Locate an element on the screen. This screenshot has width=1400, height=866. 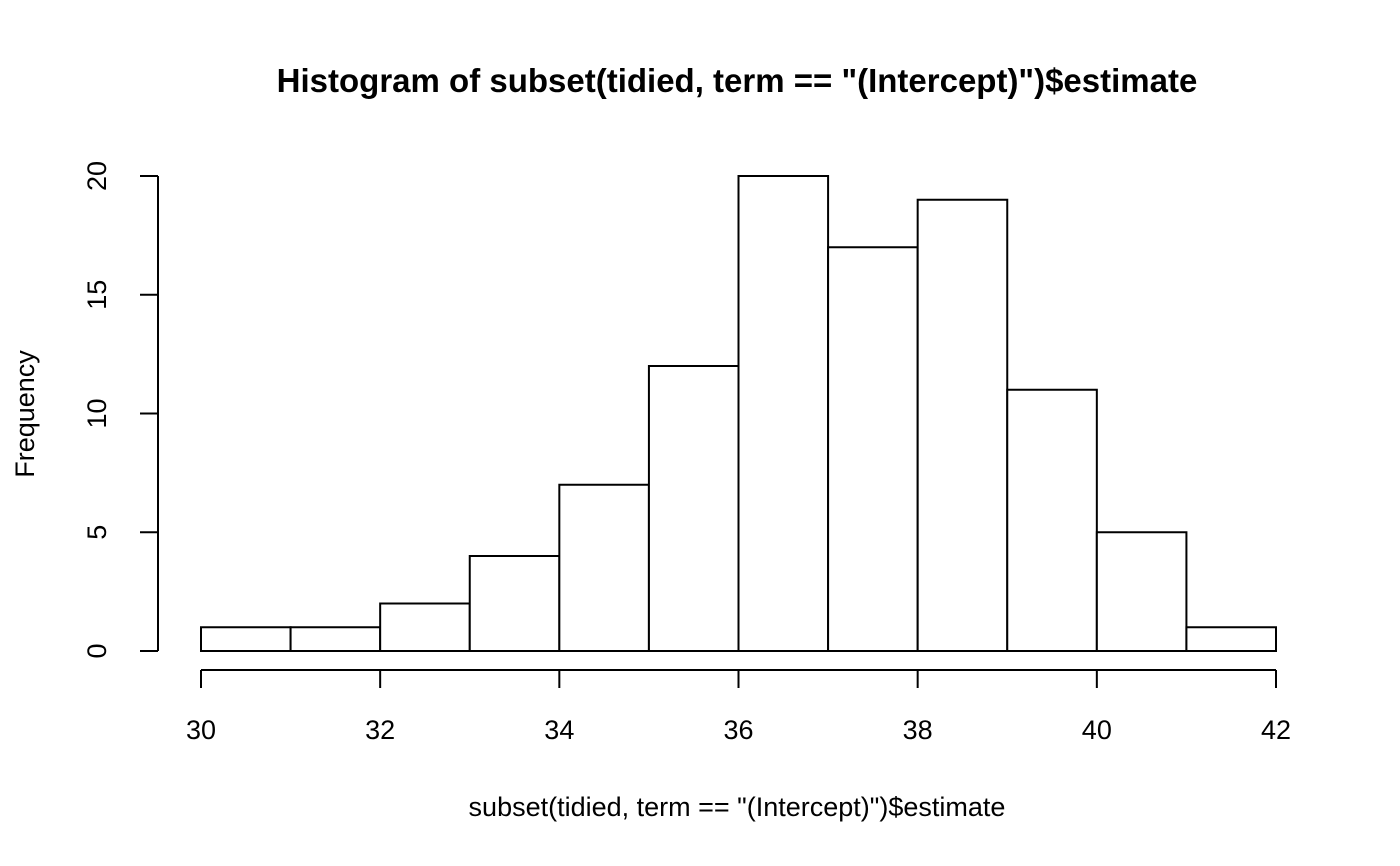
x-axis: 30 32 34 36 38 40 42 is located at coordinates (738, 707).